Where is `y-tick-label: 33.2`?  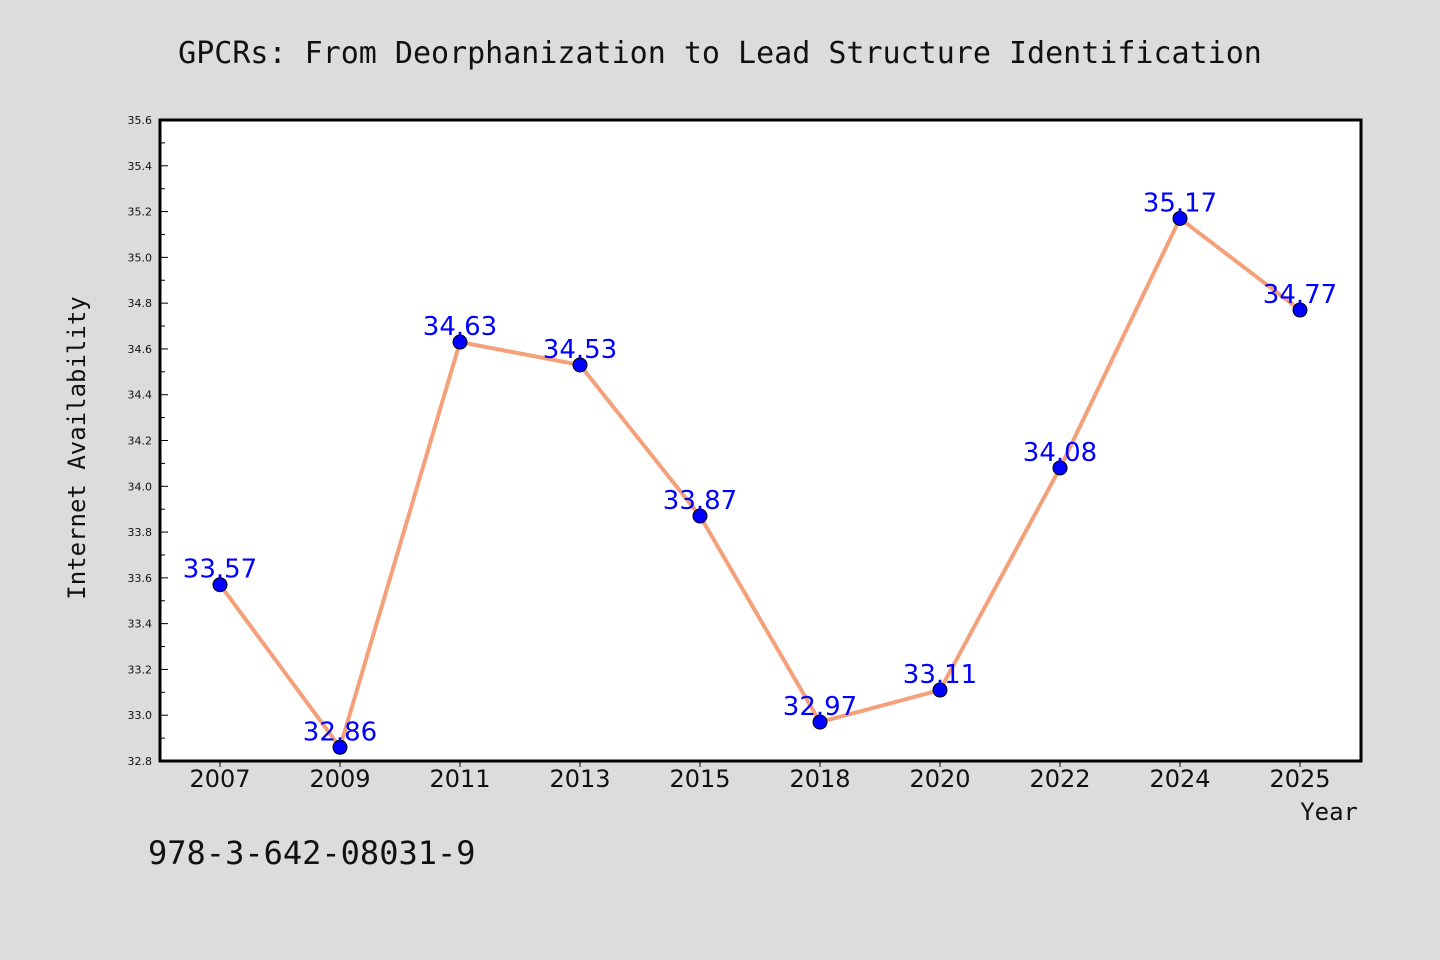
y-tick-label: 33.2 is located at coordinates (140, 669).